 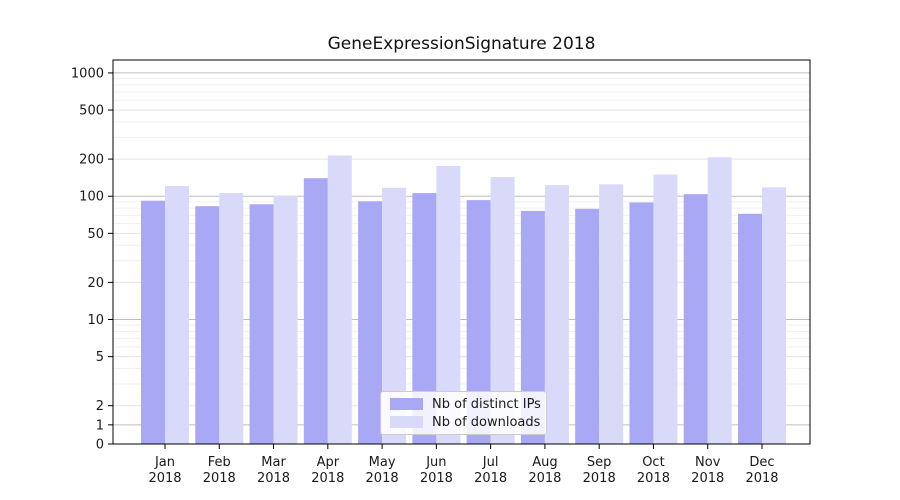 I want to click on x-tick-label-year-oct: 2018, so click(x=653, y=478).